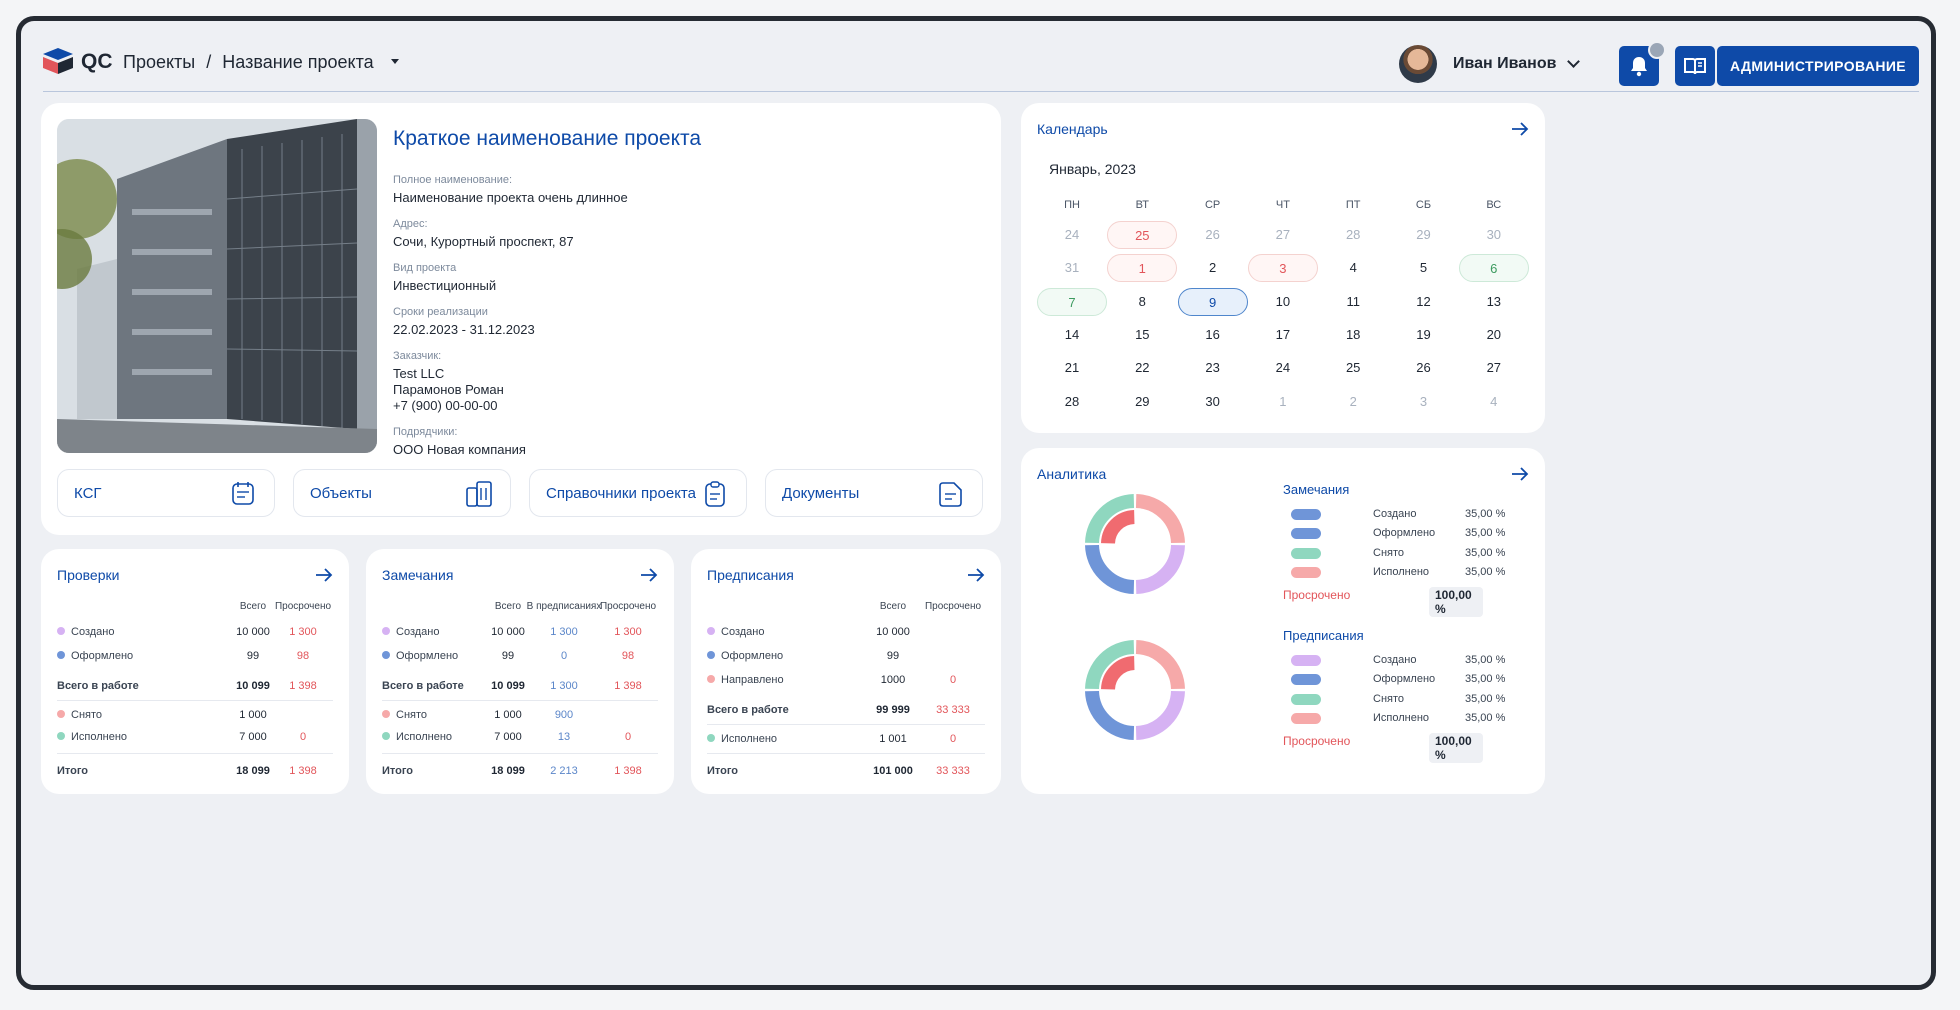  What do you see at coordinates (1494, 65) in the screenshot?
I see `user-menu: Иван Иванов` at bounding box center [1494, 65].